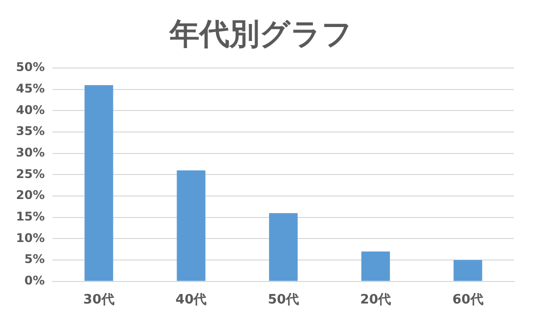  What do you see at coordinates (376, 300) in the screenshot?
I see `x-tick-label: 20代` at bounding box center [376, 300].